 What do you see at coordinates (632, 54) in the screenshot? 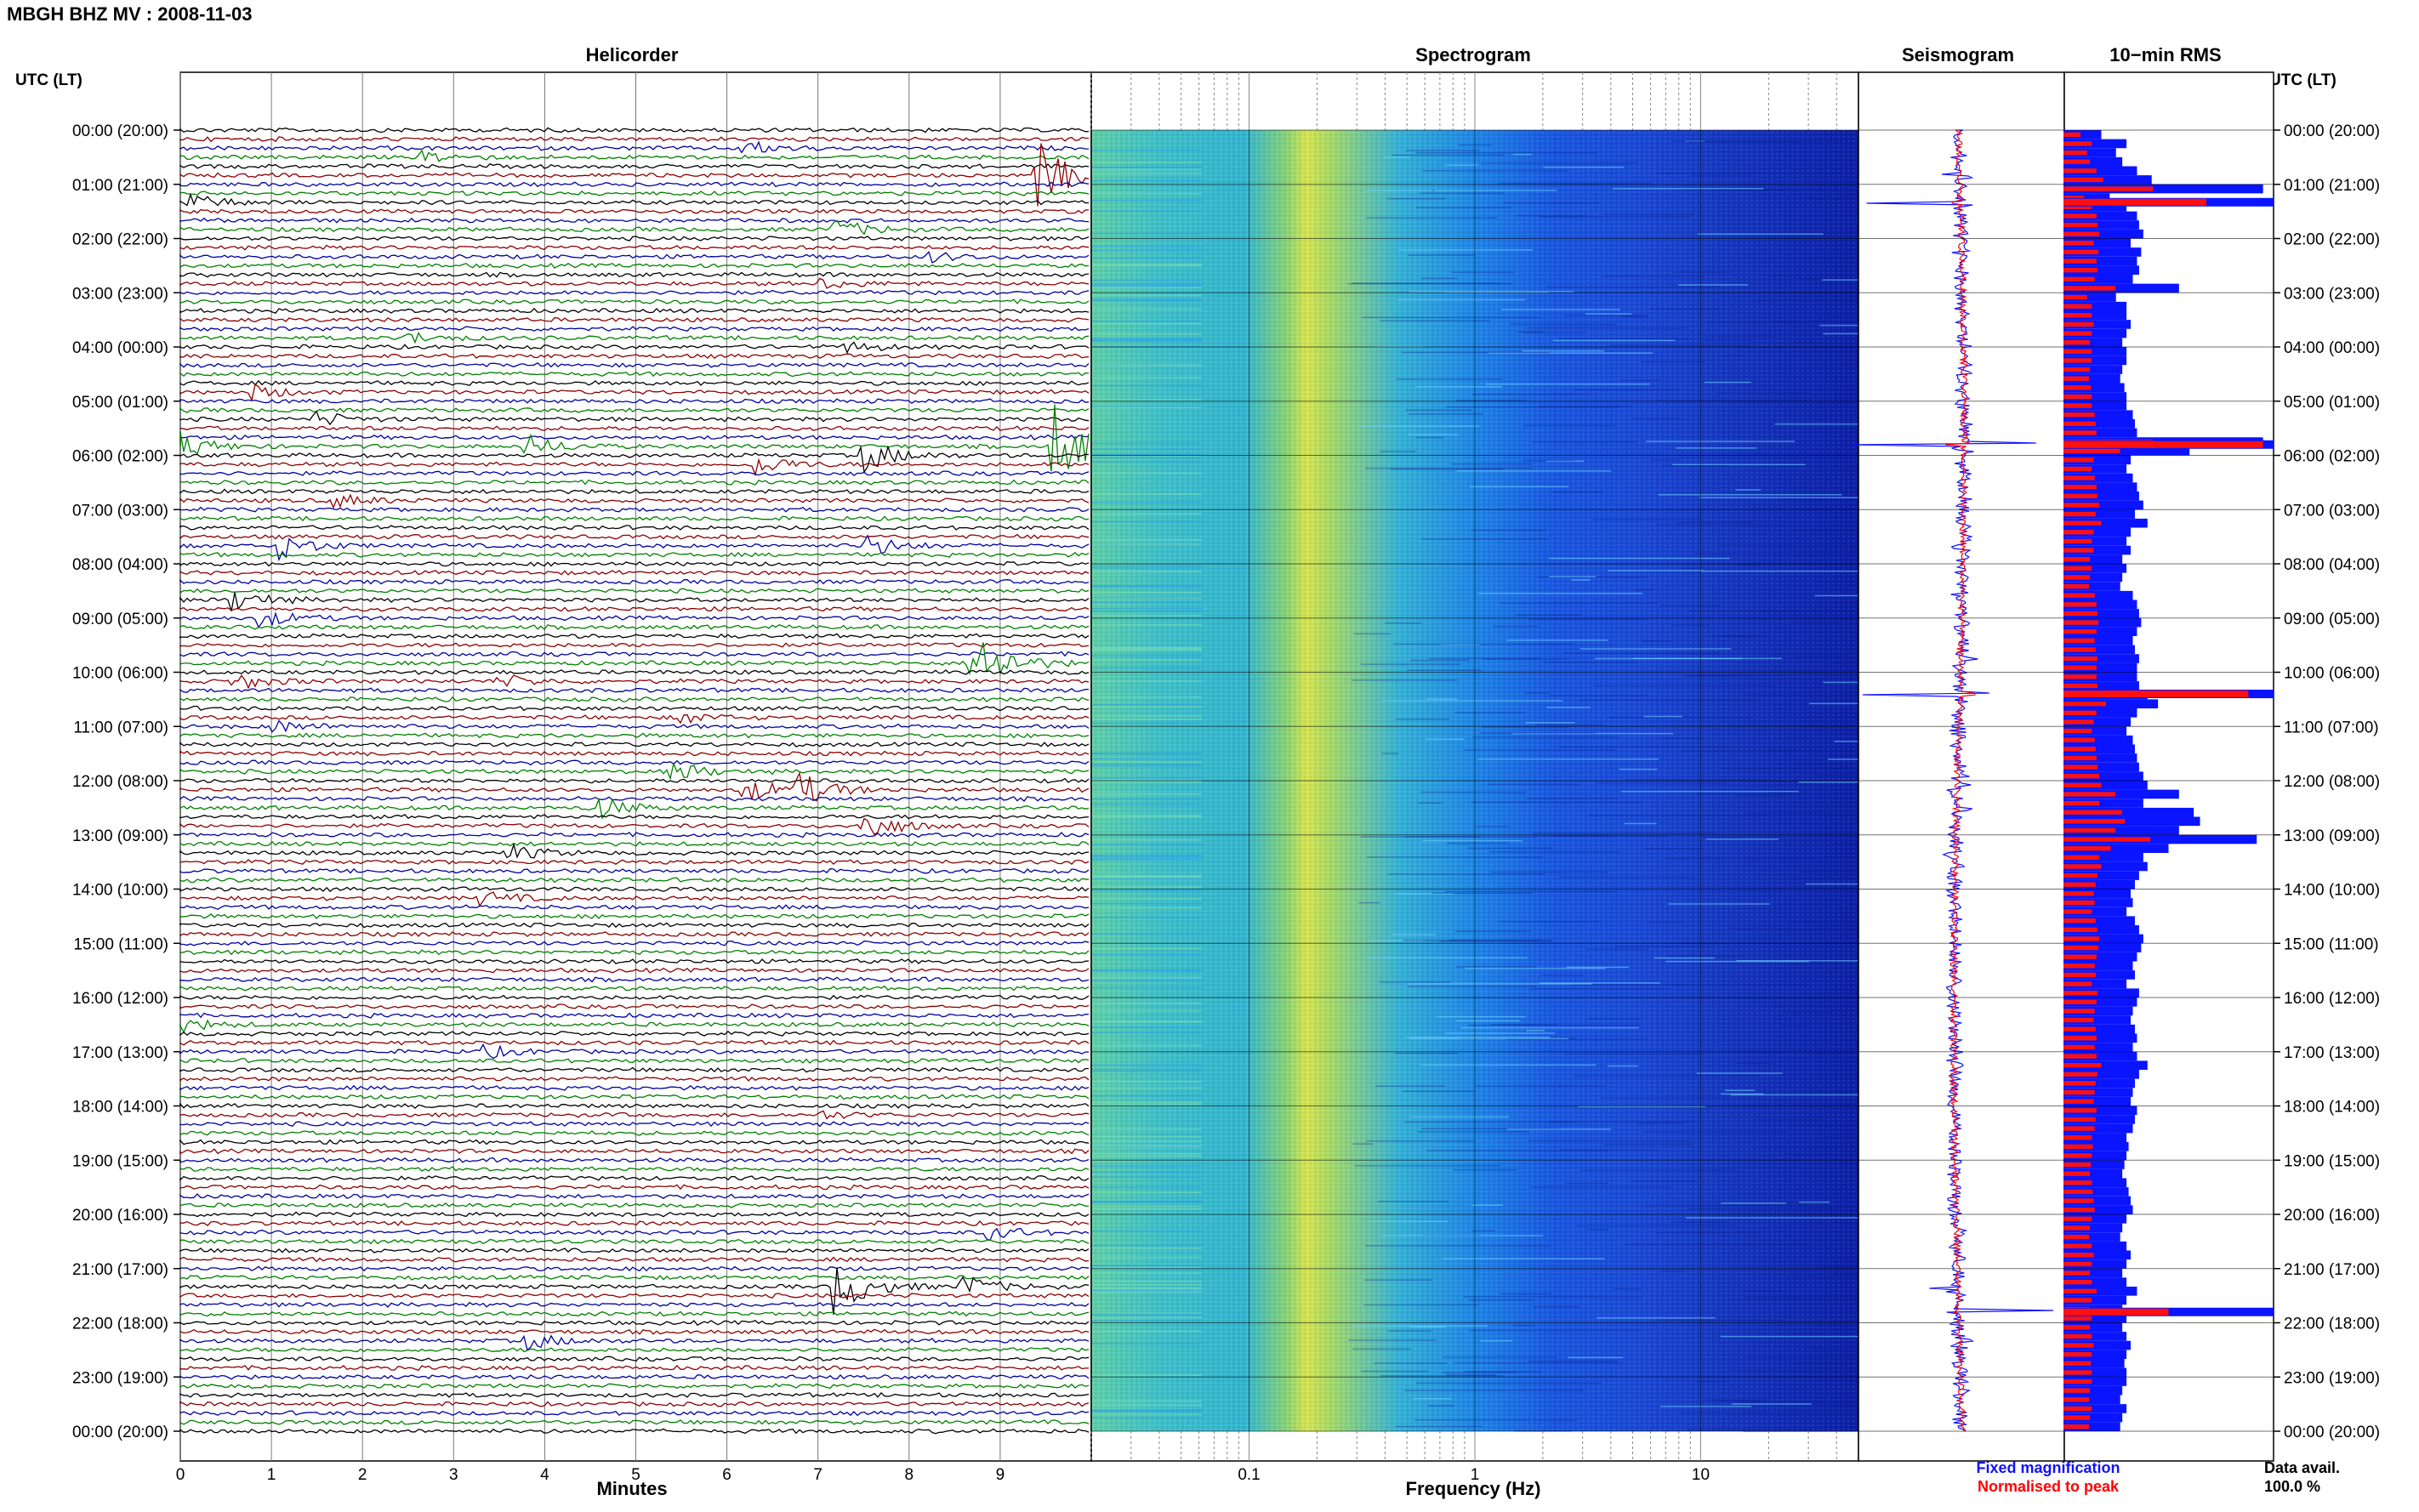
I see `helicorder-title: Helicorder` at bounding box center [632, 54].